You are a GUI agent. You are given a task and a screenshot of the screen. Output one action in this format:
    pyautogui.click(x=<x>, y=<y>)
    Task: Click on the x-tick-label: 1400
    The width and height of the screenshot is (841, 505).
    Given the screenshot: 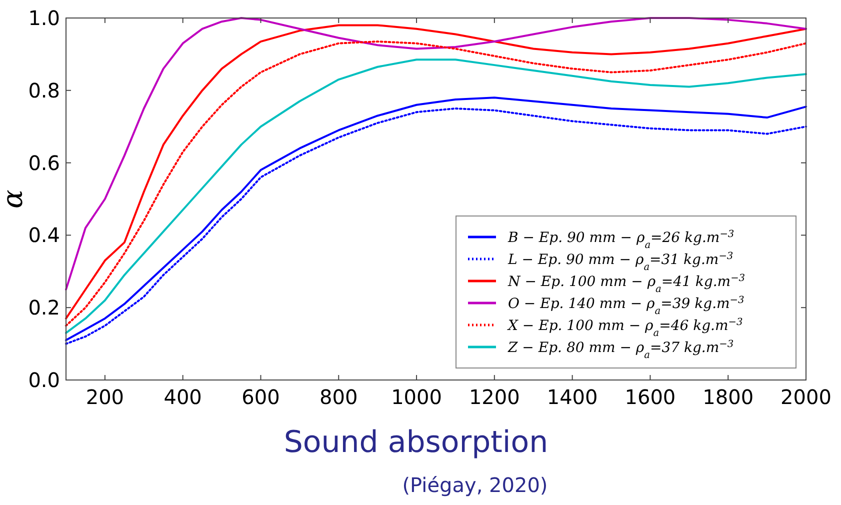 What is the action you would take?
    pyautogui.click(x=572, y=397)
    